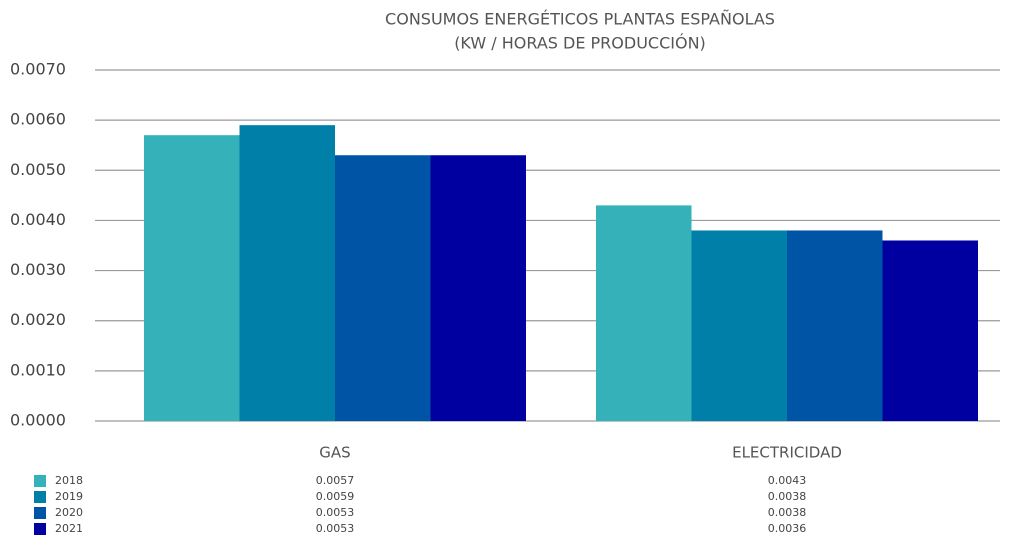 The width and height of the screenshot is (1023, 546). I want to click on table-value: 0.0057, so click(335, 480).